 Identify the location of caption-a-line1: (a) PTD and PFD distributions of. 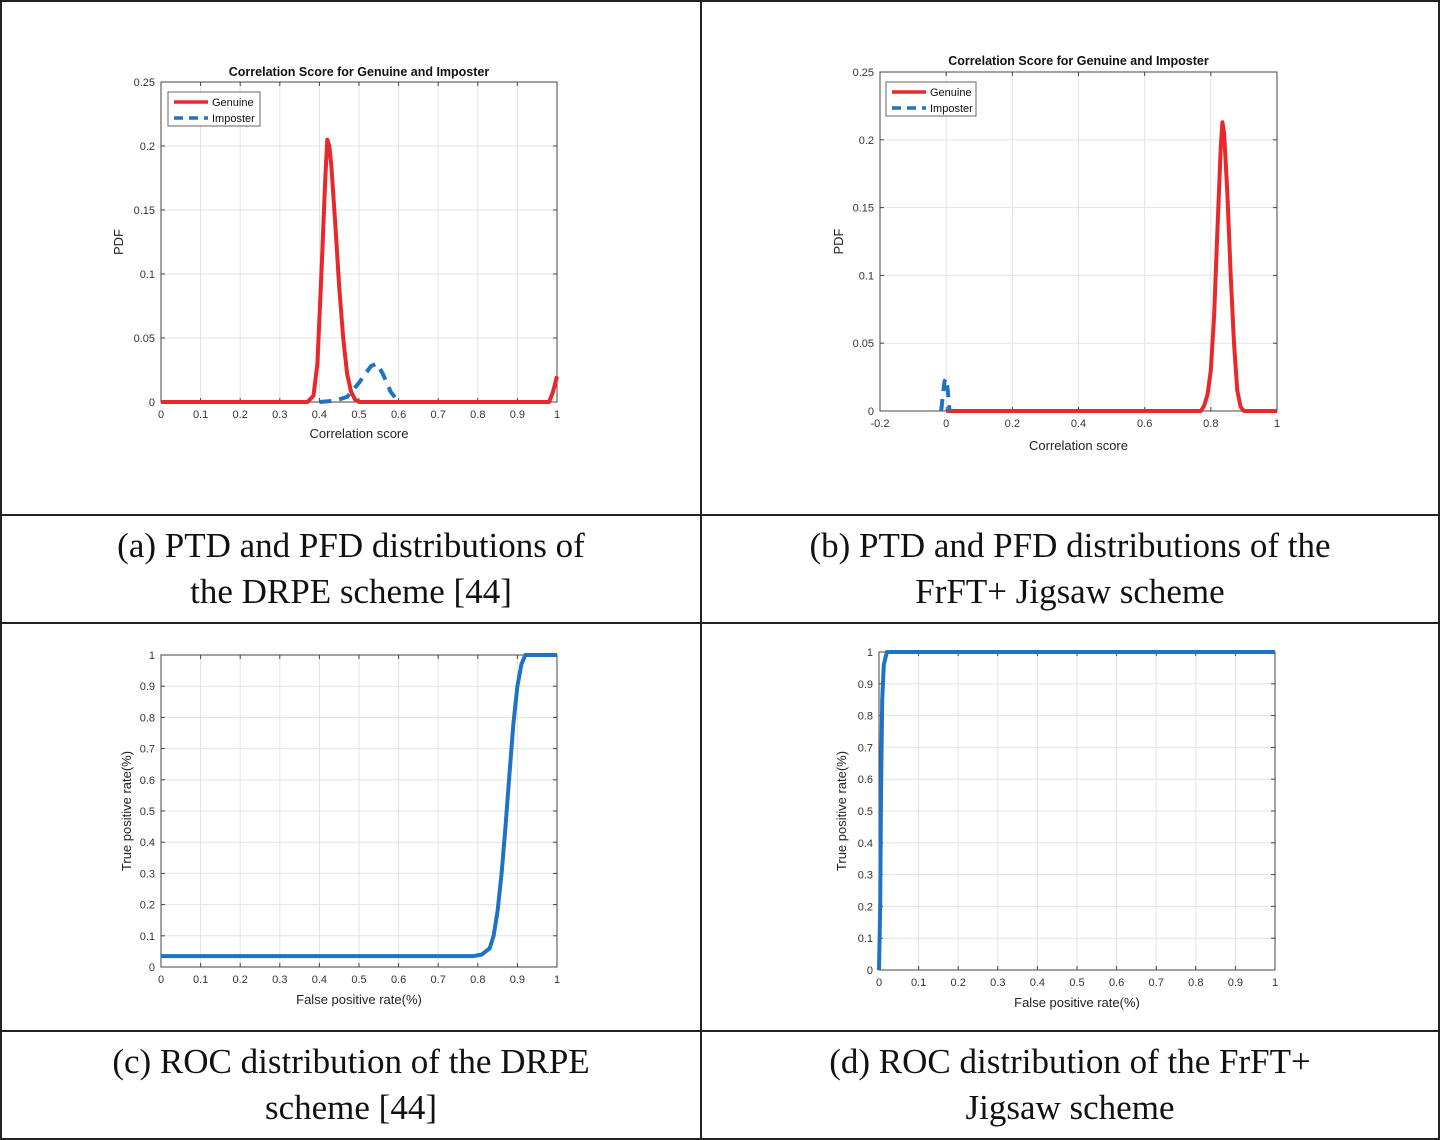
(351, 545).